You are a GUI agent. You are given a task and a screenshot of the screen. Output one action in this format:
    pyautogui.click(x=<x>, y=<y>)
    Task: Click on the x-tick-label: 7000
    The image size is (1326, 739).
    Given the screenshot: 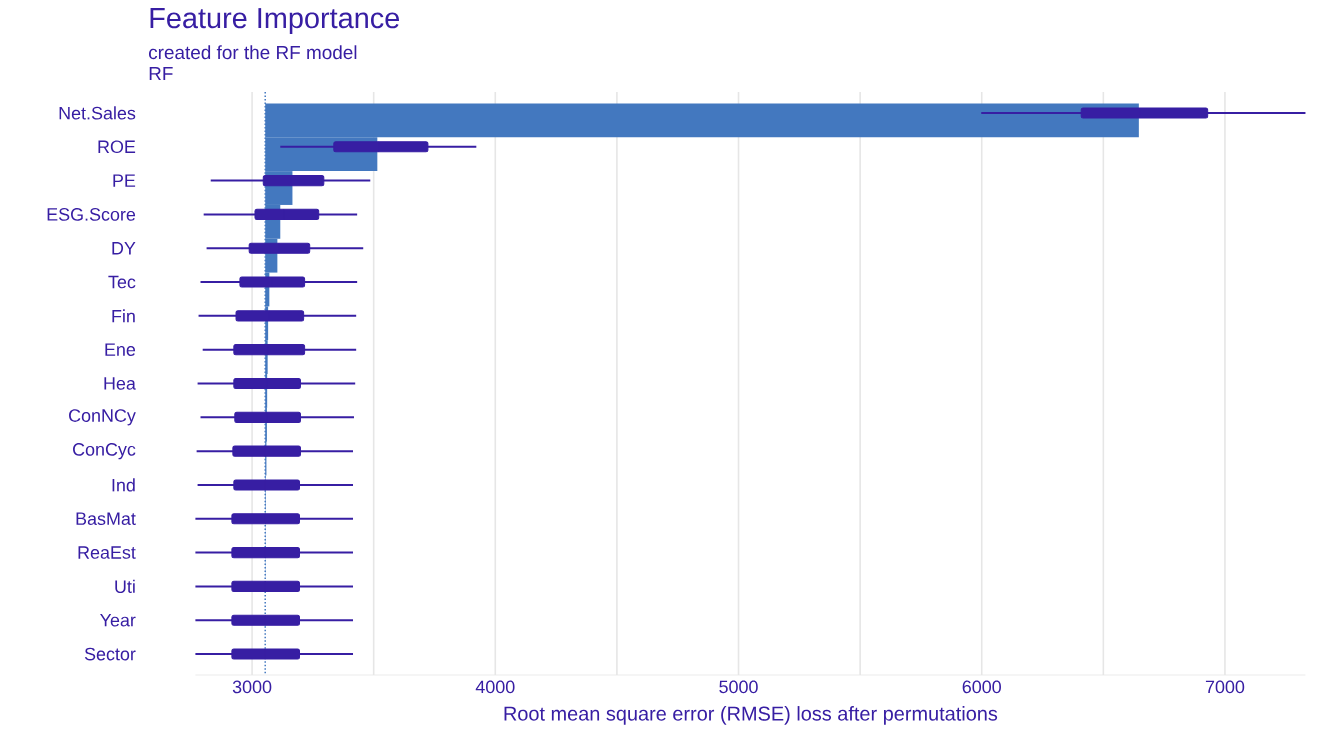 What is the action you would take?
    pyautogui.click(x=1225, y=687)
    